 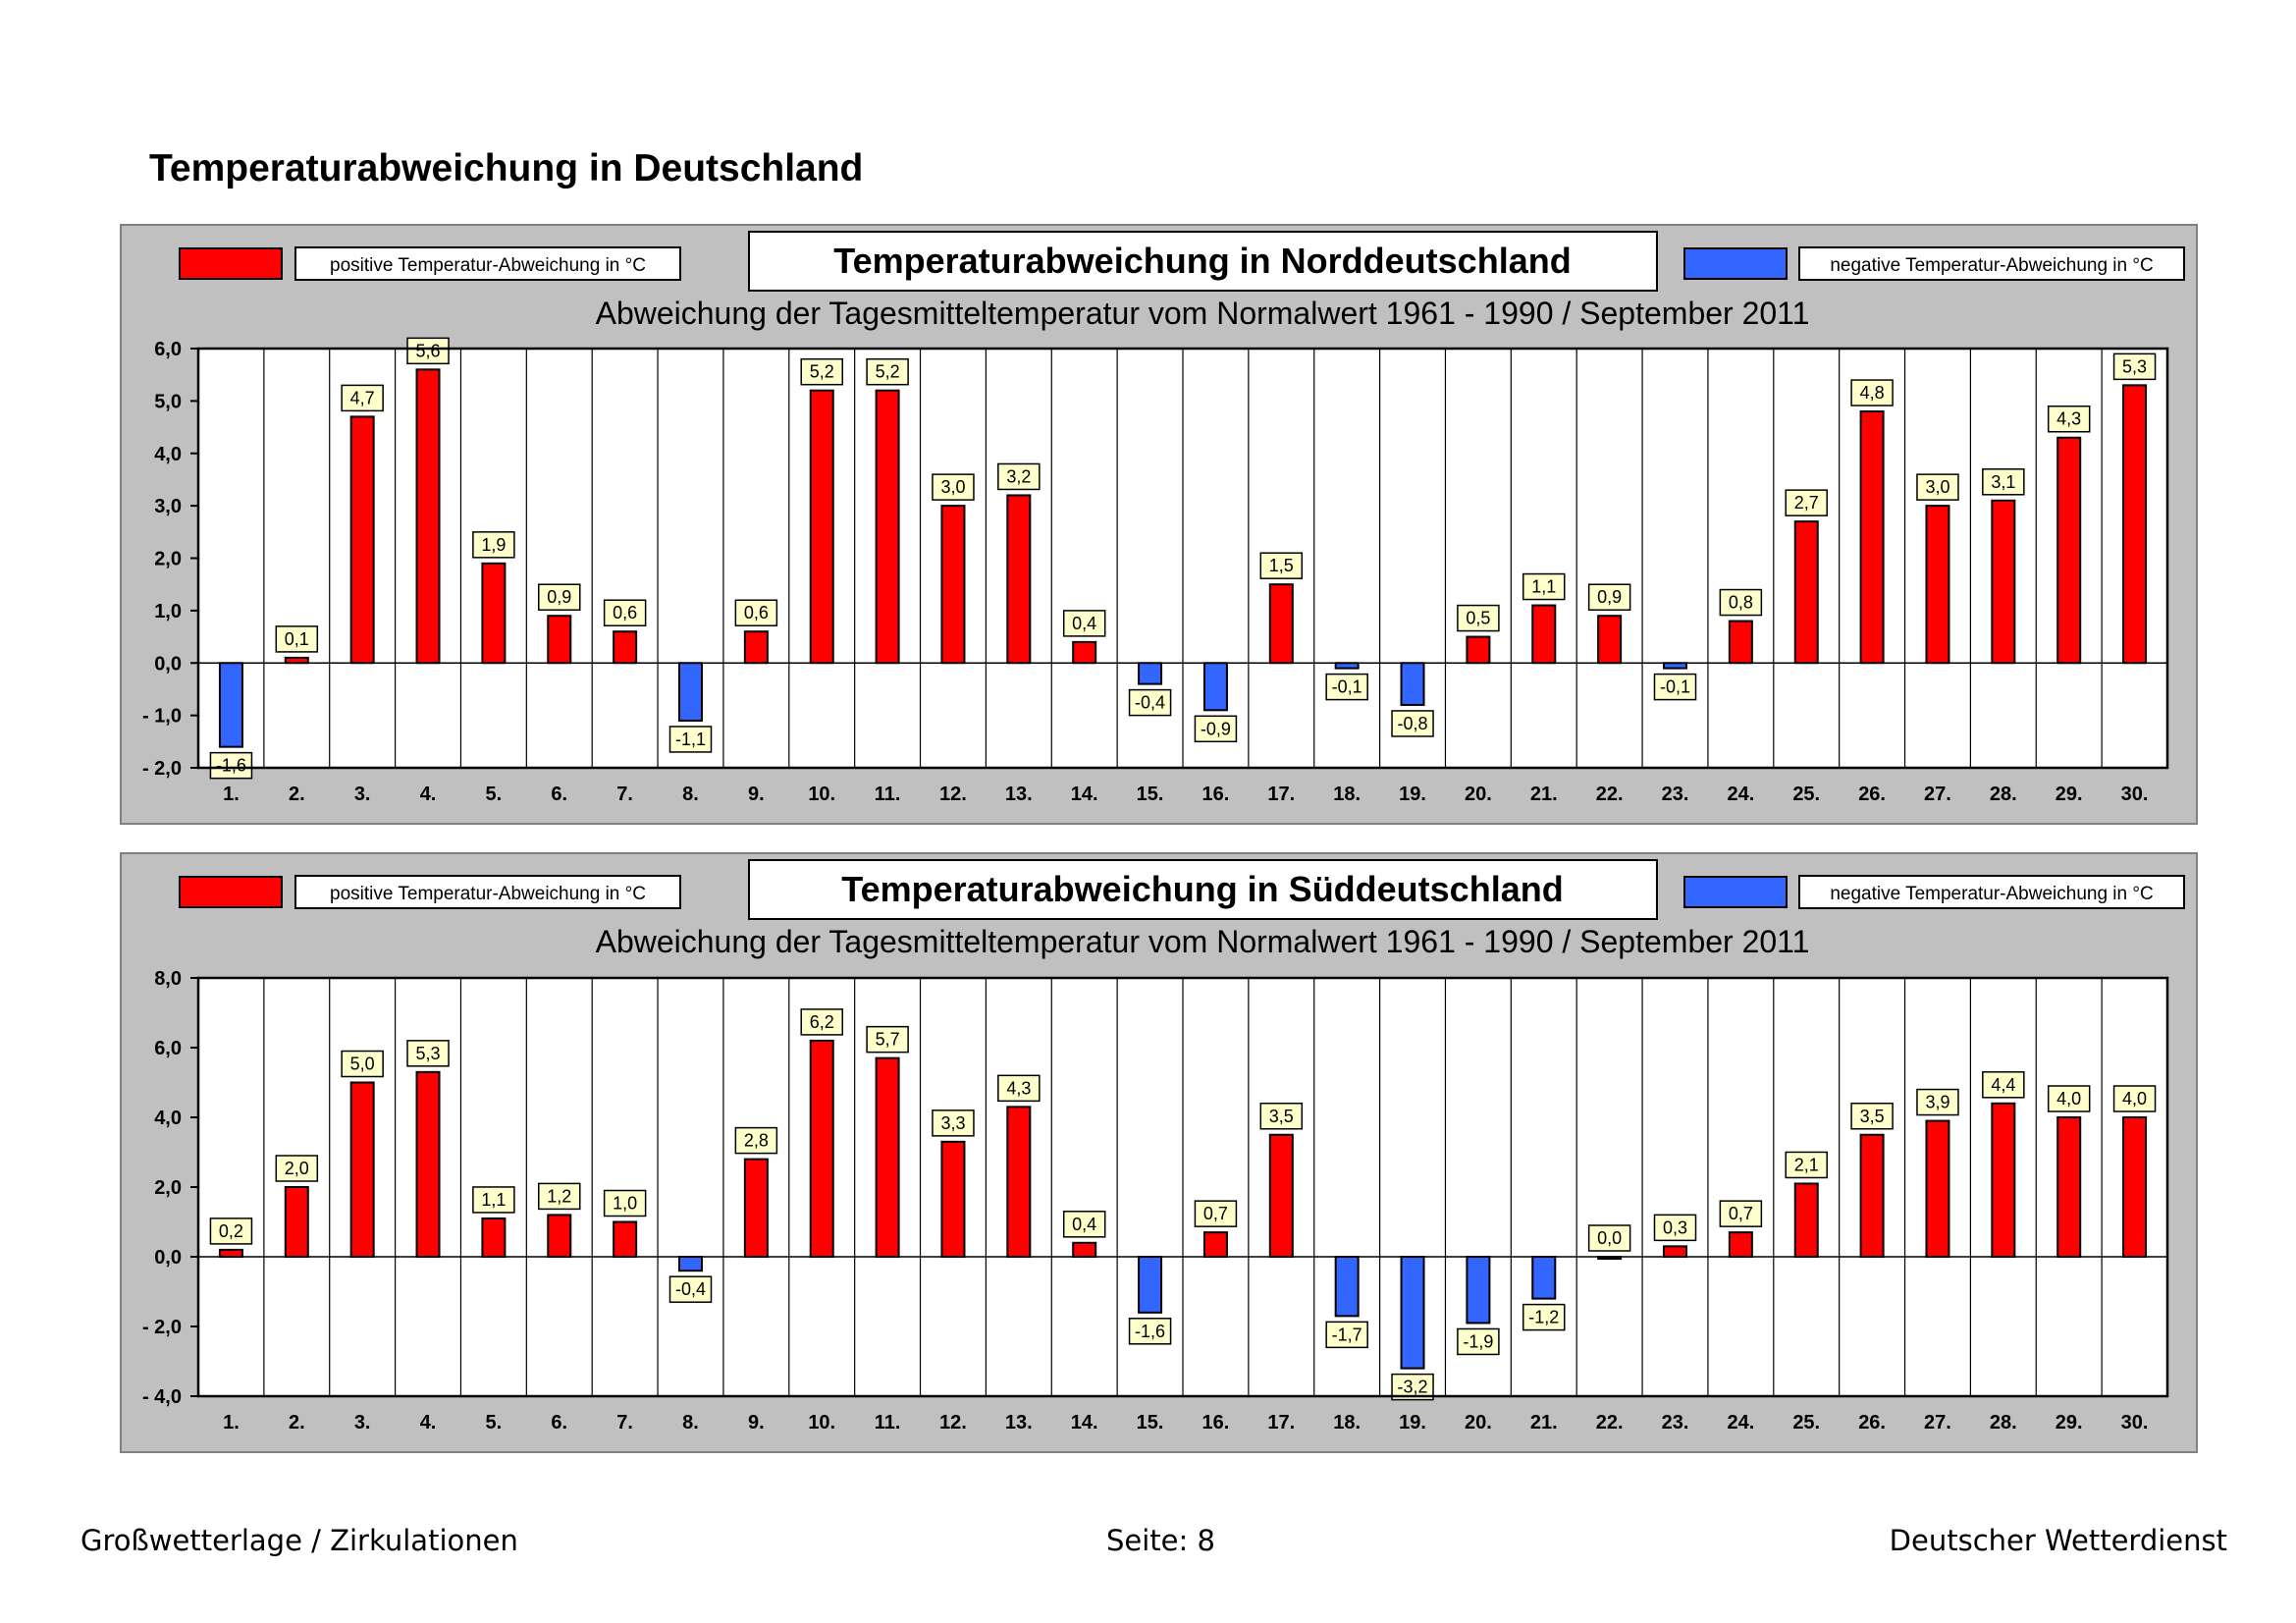 I want to click on x-tick-label: 15., so click(x=1150, y=1423).